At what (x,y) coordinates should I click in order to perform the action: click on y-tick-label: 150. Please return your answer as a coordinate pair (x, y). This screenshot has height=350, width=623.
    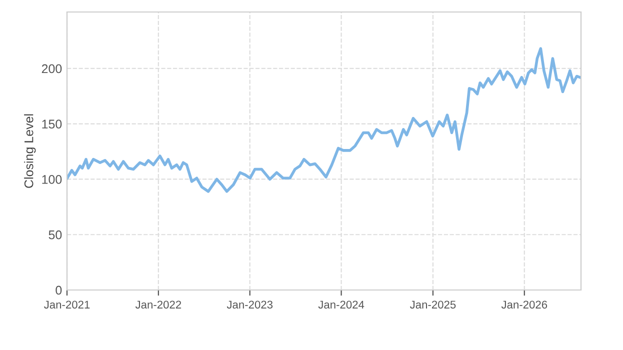
    Looking at the image, I should click on (52, 124).